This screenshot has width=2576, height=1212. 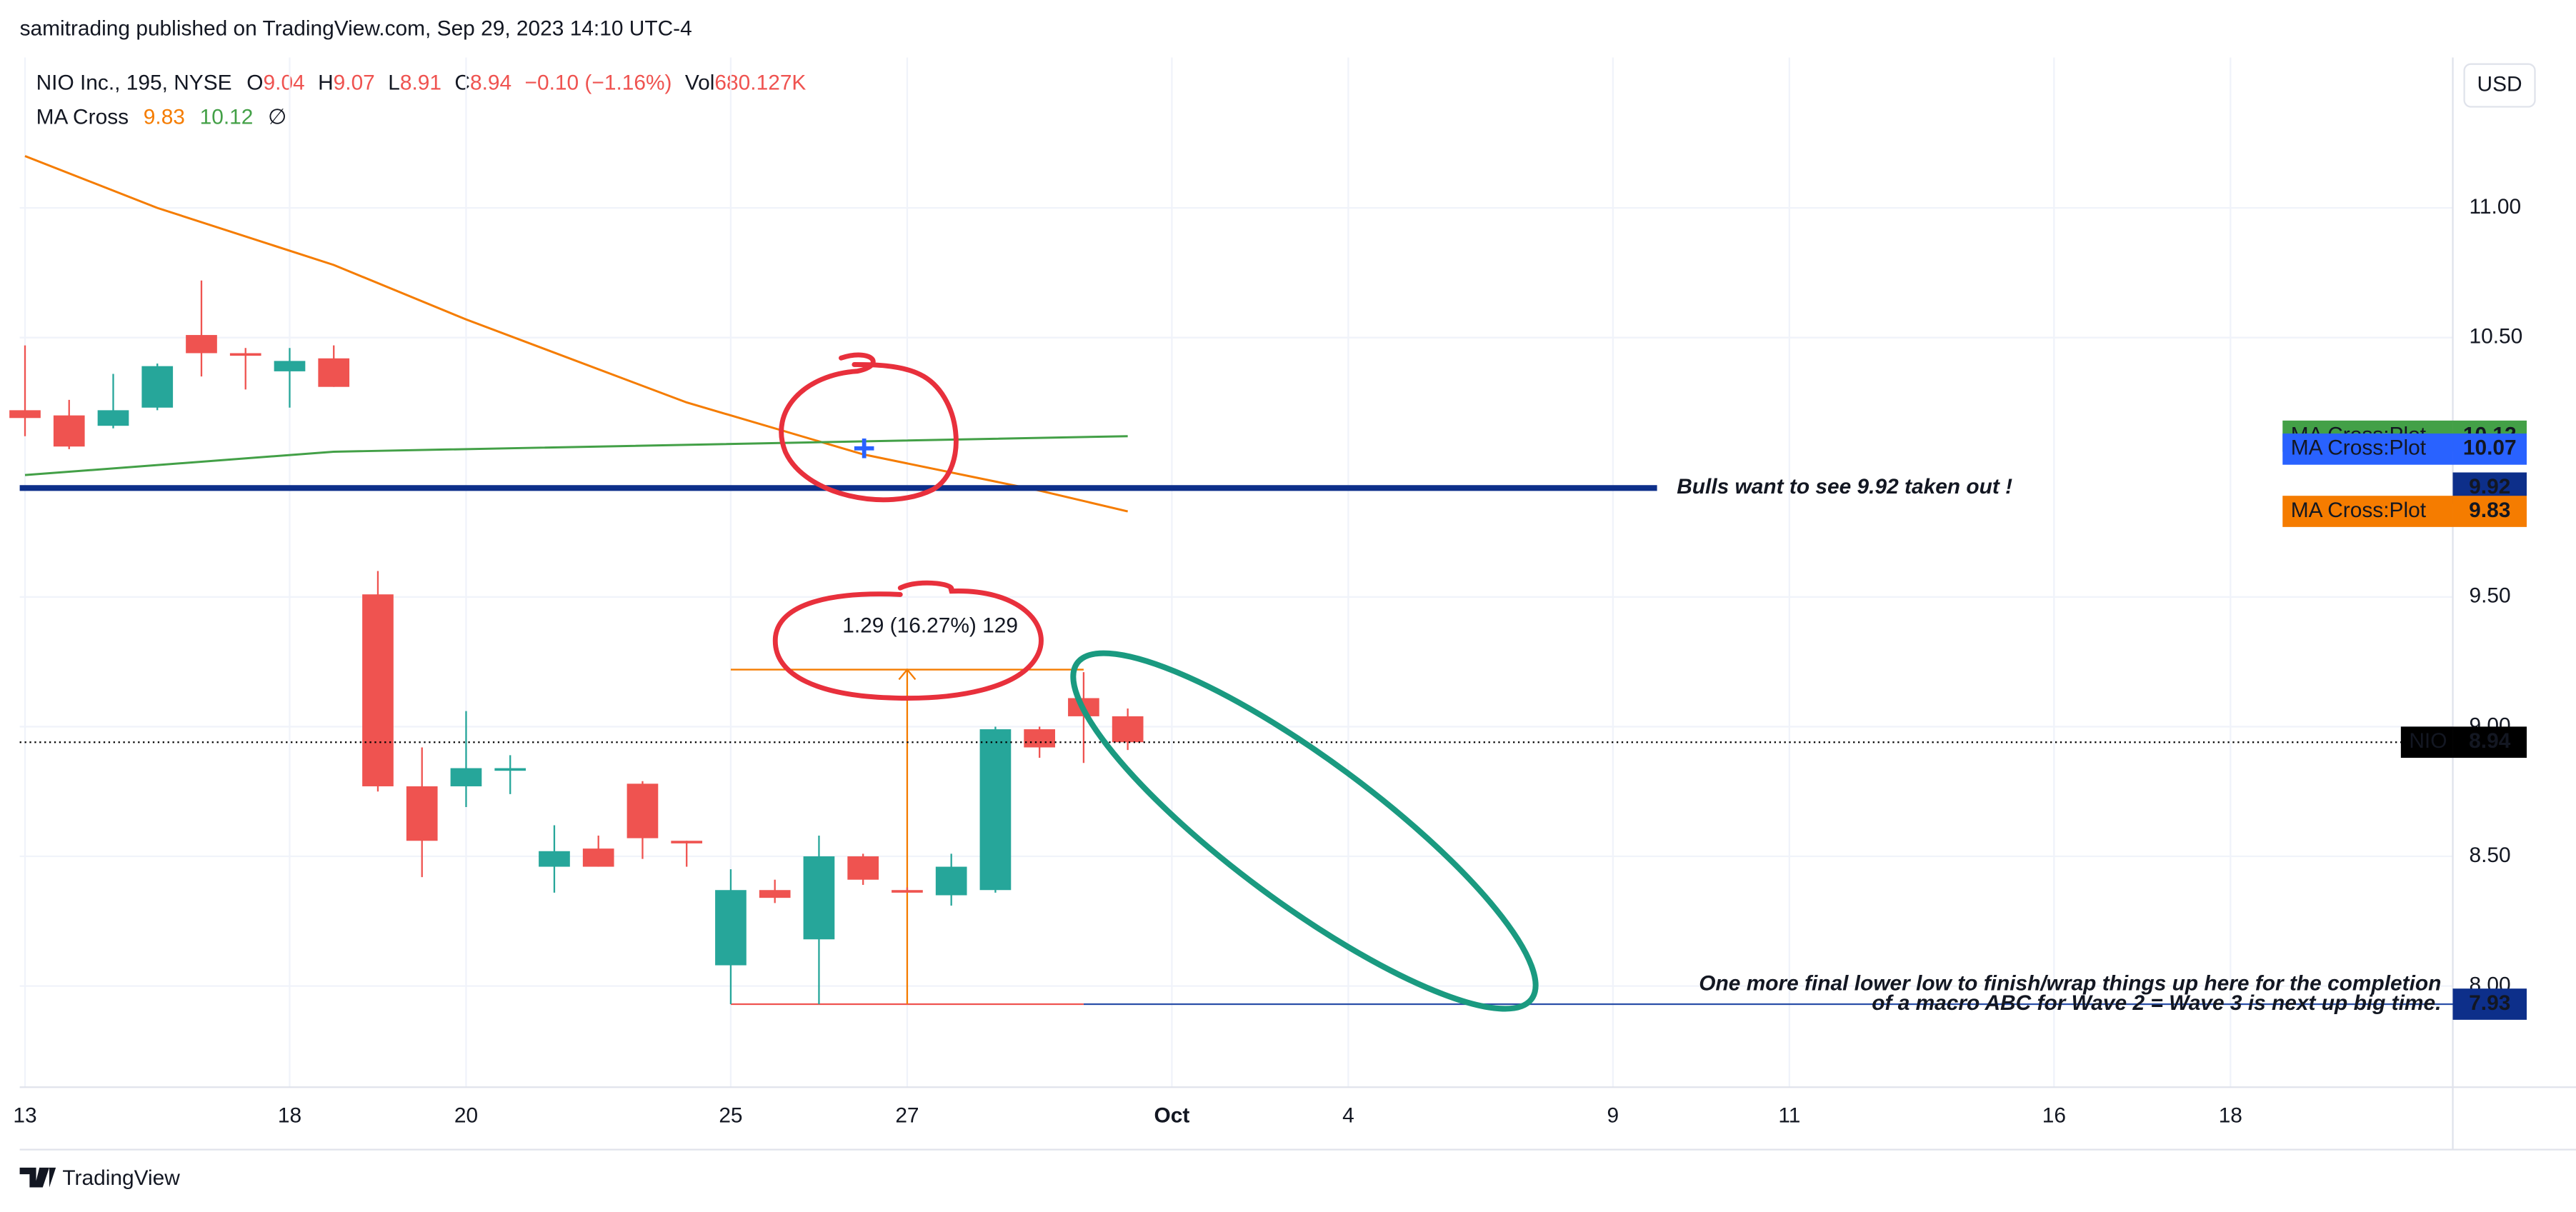 I want to click on currency-box, so click(x=2500, y=85).